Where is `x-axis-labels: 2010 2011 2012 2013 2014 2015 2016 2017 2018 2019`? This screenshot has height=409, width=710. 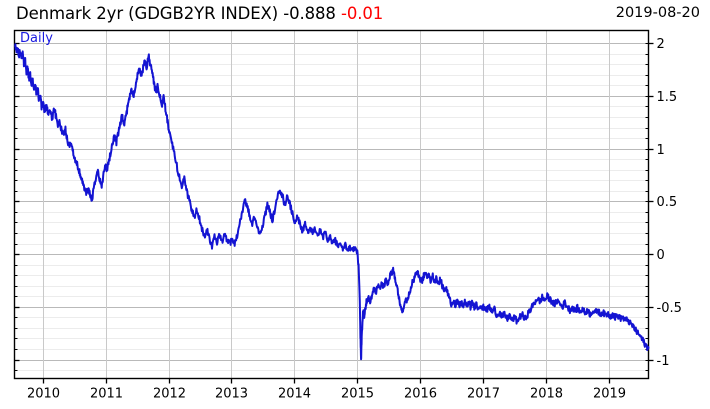 x-axis-labels: 2010 2011 2012 2013 2014 2015 2016 2017 2018 2019 is located at coordinates (326, 394).